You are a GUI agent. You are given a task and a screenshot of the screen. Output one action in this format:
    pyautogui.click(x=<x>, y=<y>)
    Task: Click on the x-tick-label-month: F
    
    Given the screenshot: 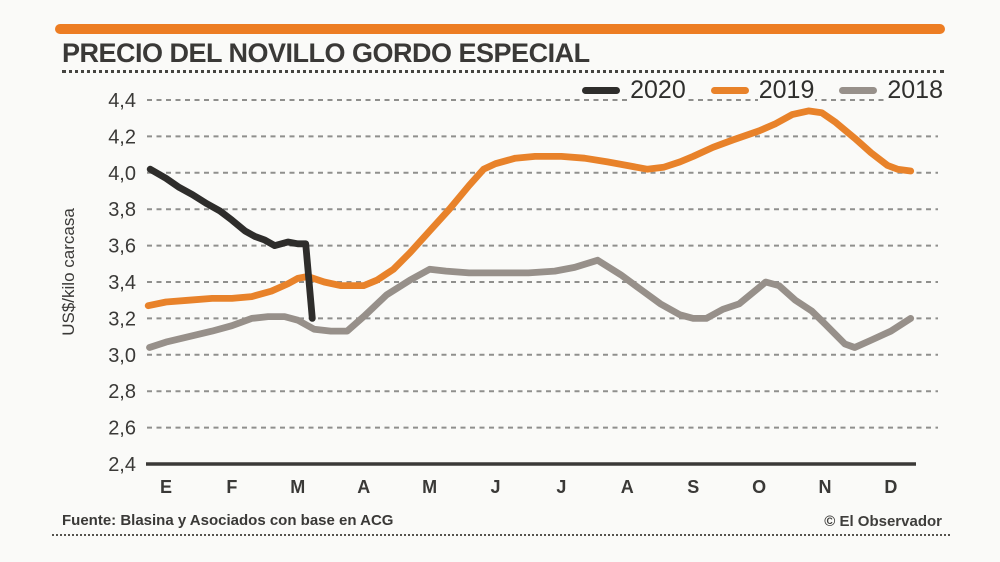 What is the action you would take?
    pyautogui.click(x=231, y=487)
    